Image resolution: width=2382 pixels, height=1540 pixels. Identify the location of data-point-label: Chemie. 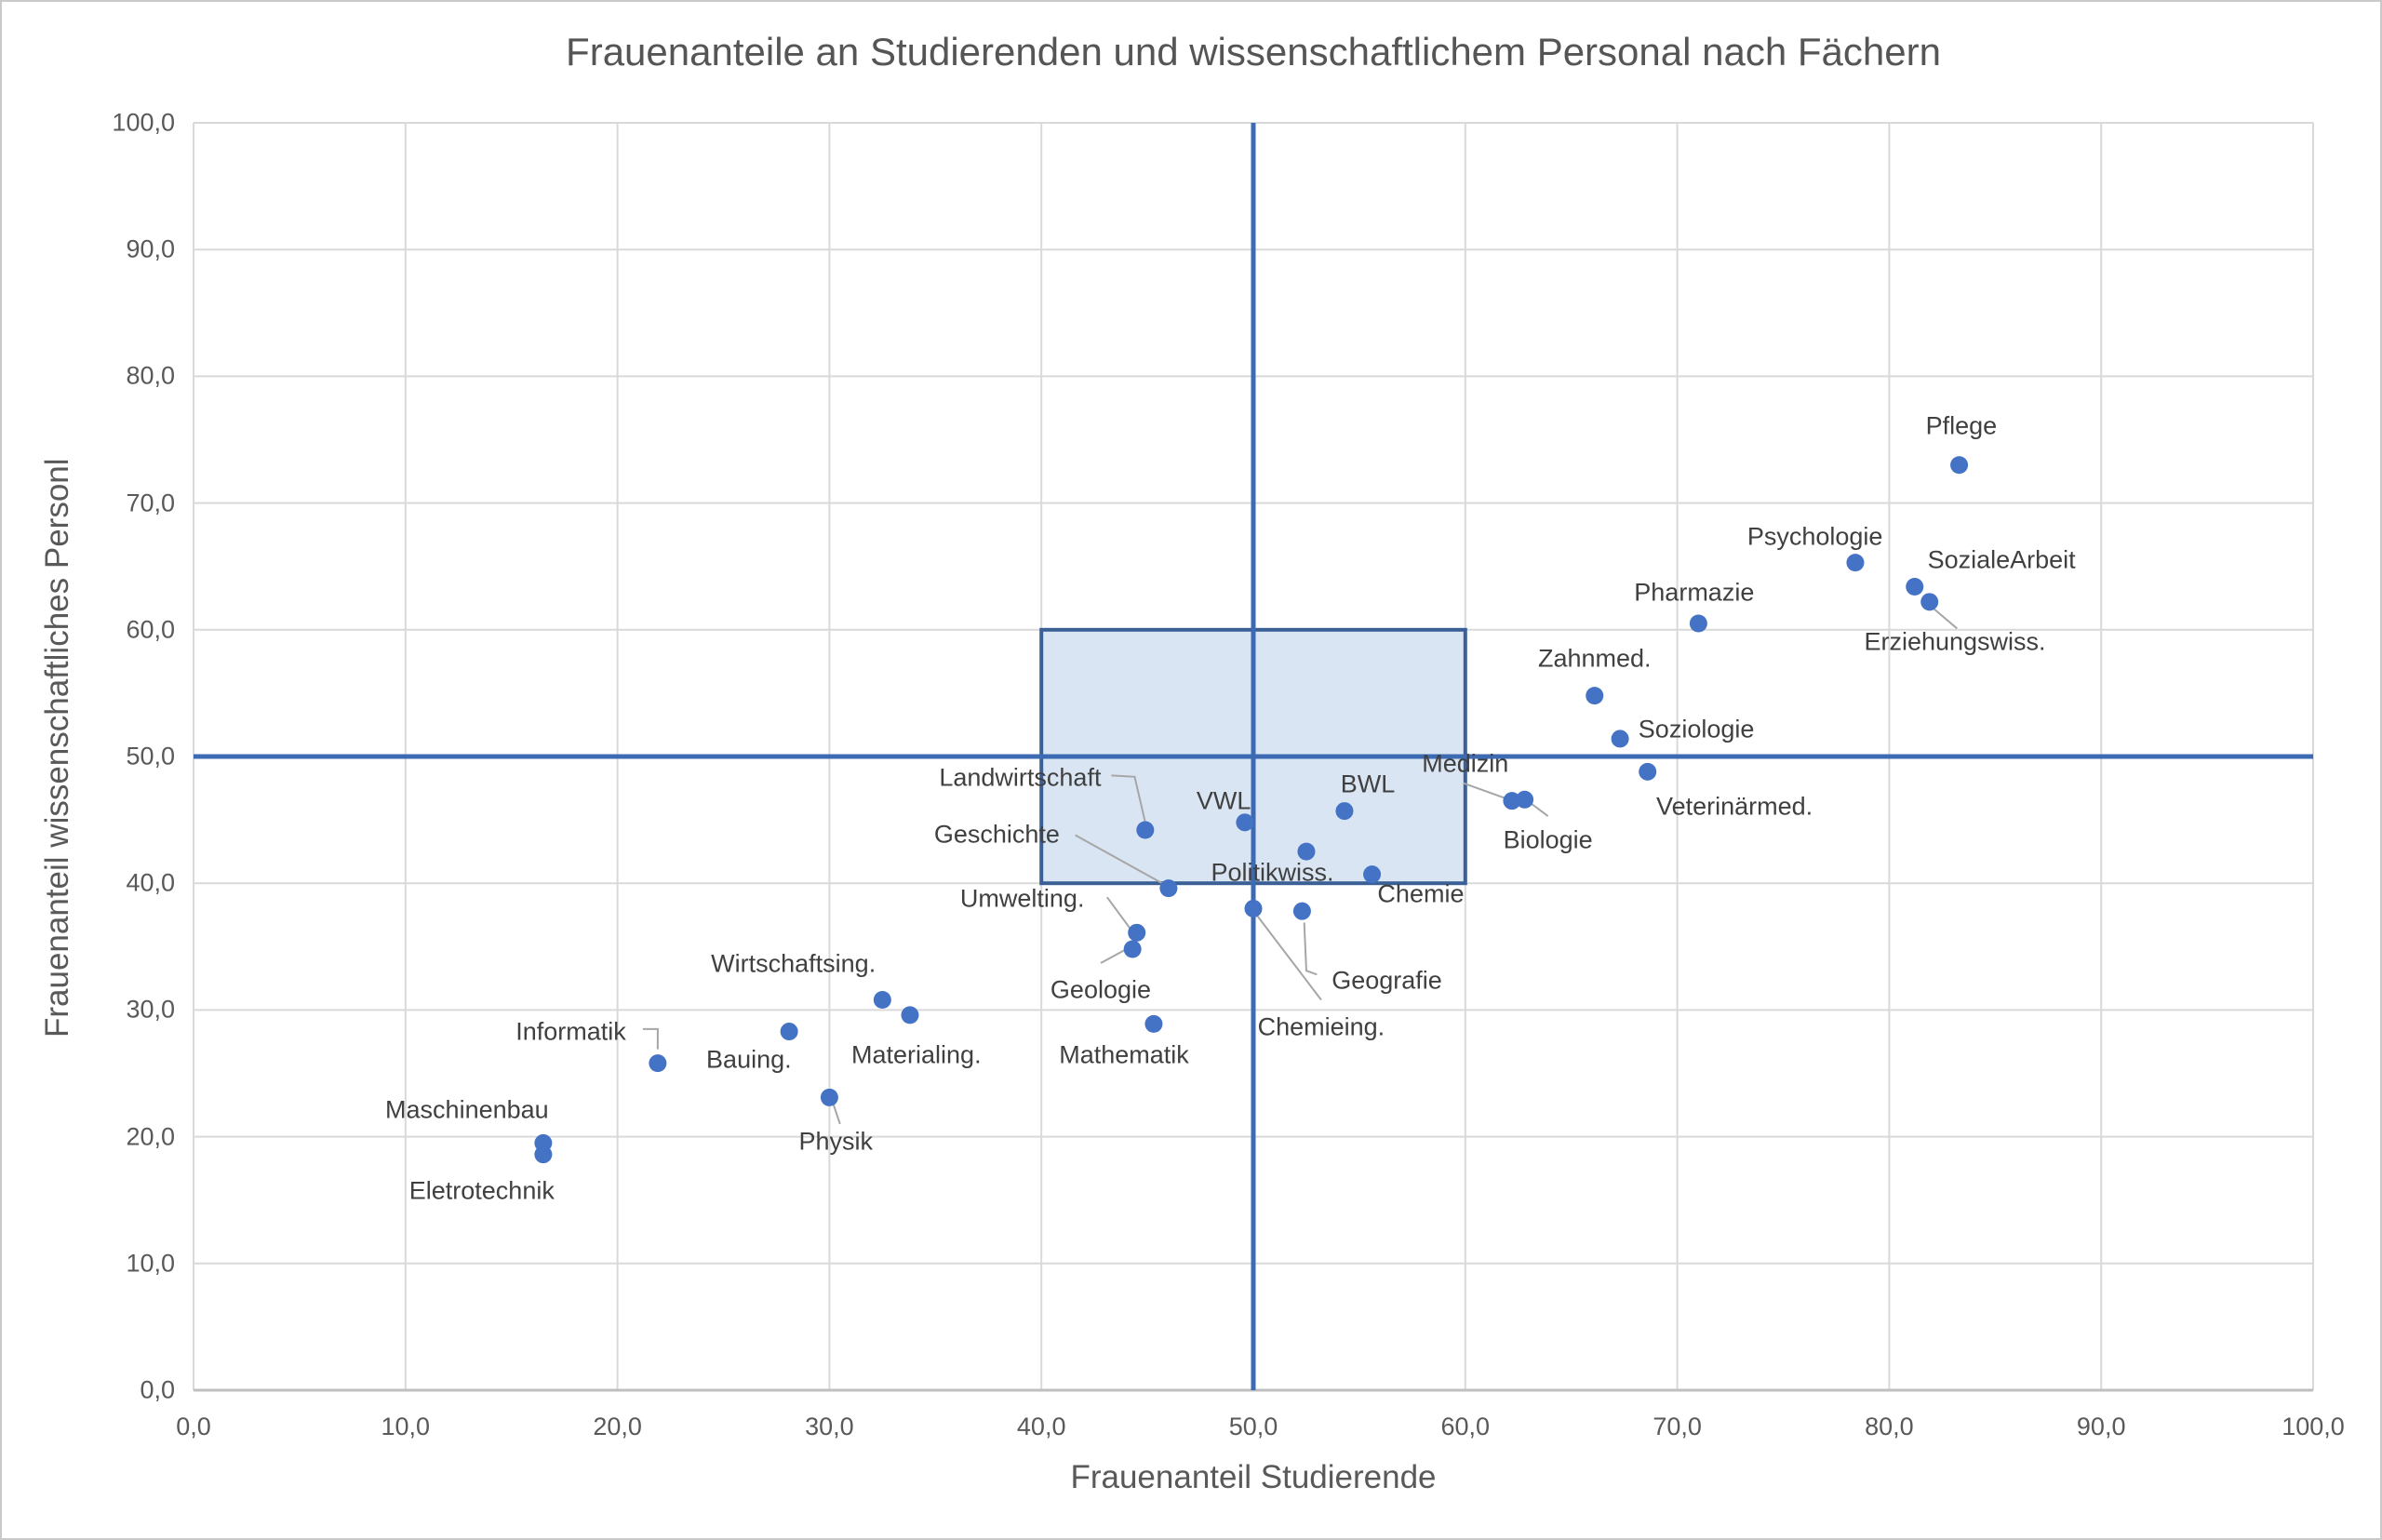
(1421, 893).